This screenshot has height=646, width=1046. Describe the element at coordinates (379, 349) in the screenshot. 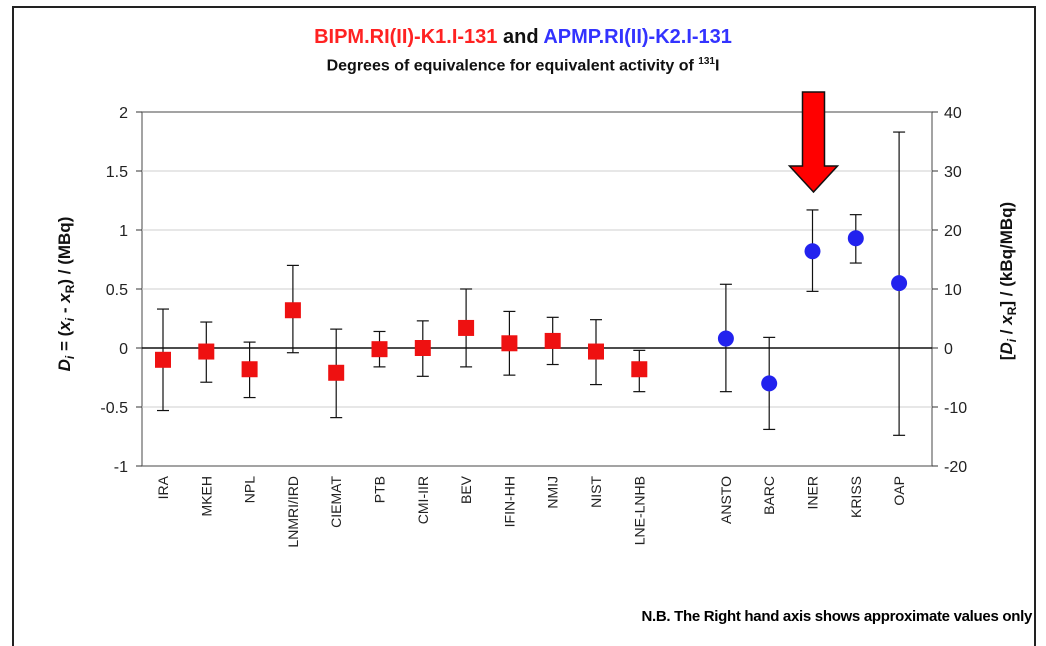

I see `point-ptb` at that location.